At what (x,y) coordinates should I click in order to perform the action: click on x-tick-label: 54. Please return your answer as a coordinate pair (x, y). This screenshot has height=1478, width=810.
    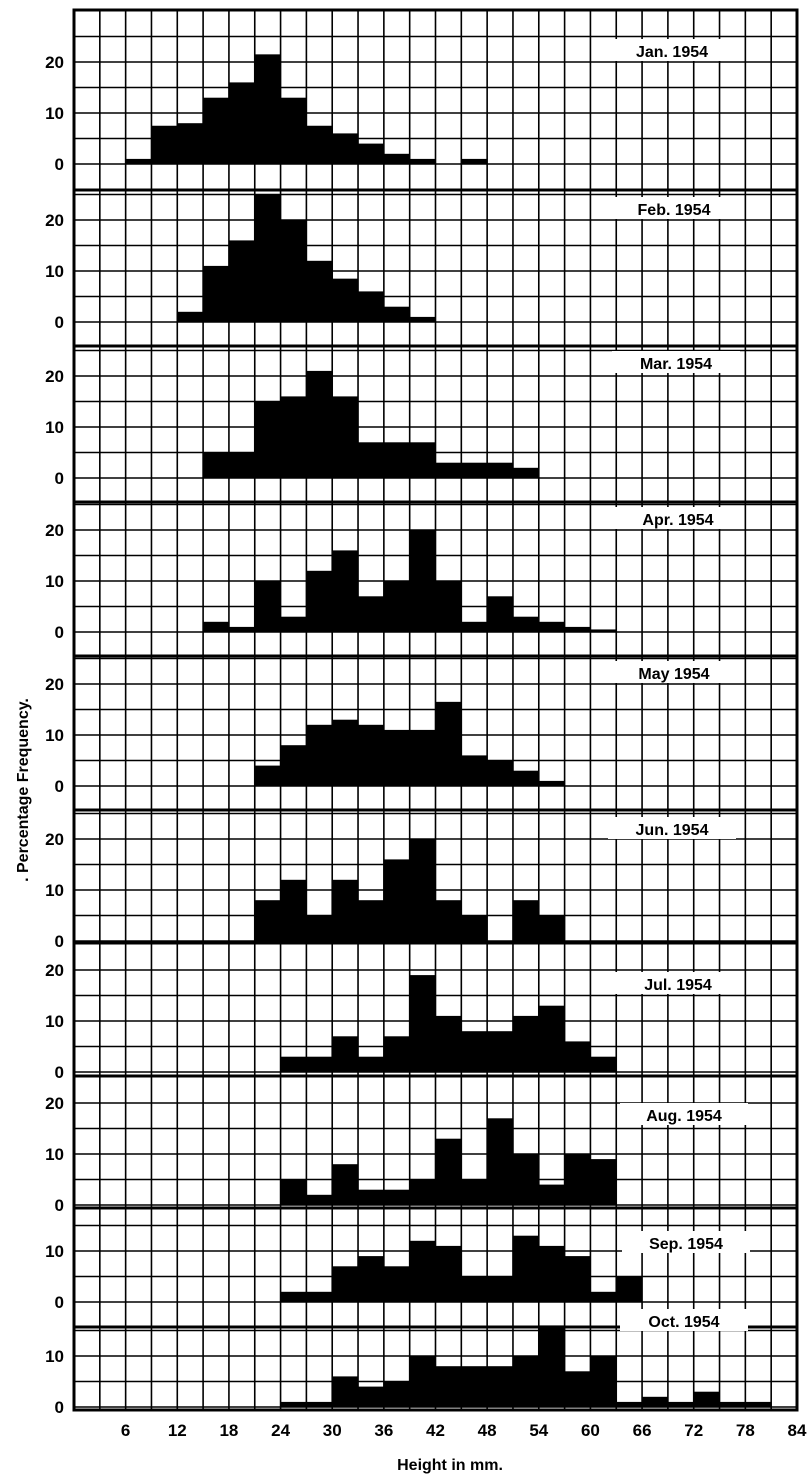
    Looking at the image, I should click on (538, 1430).